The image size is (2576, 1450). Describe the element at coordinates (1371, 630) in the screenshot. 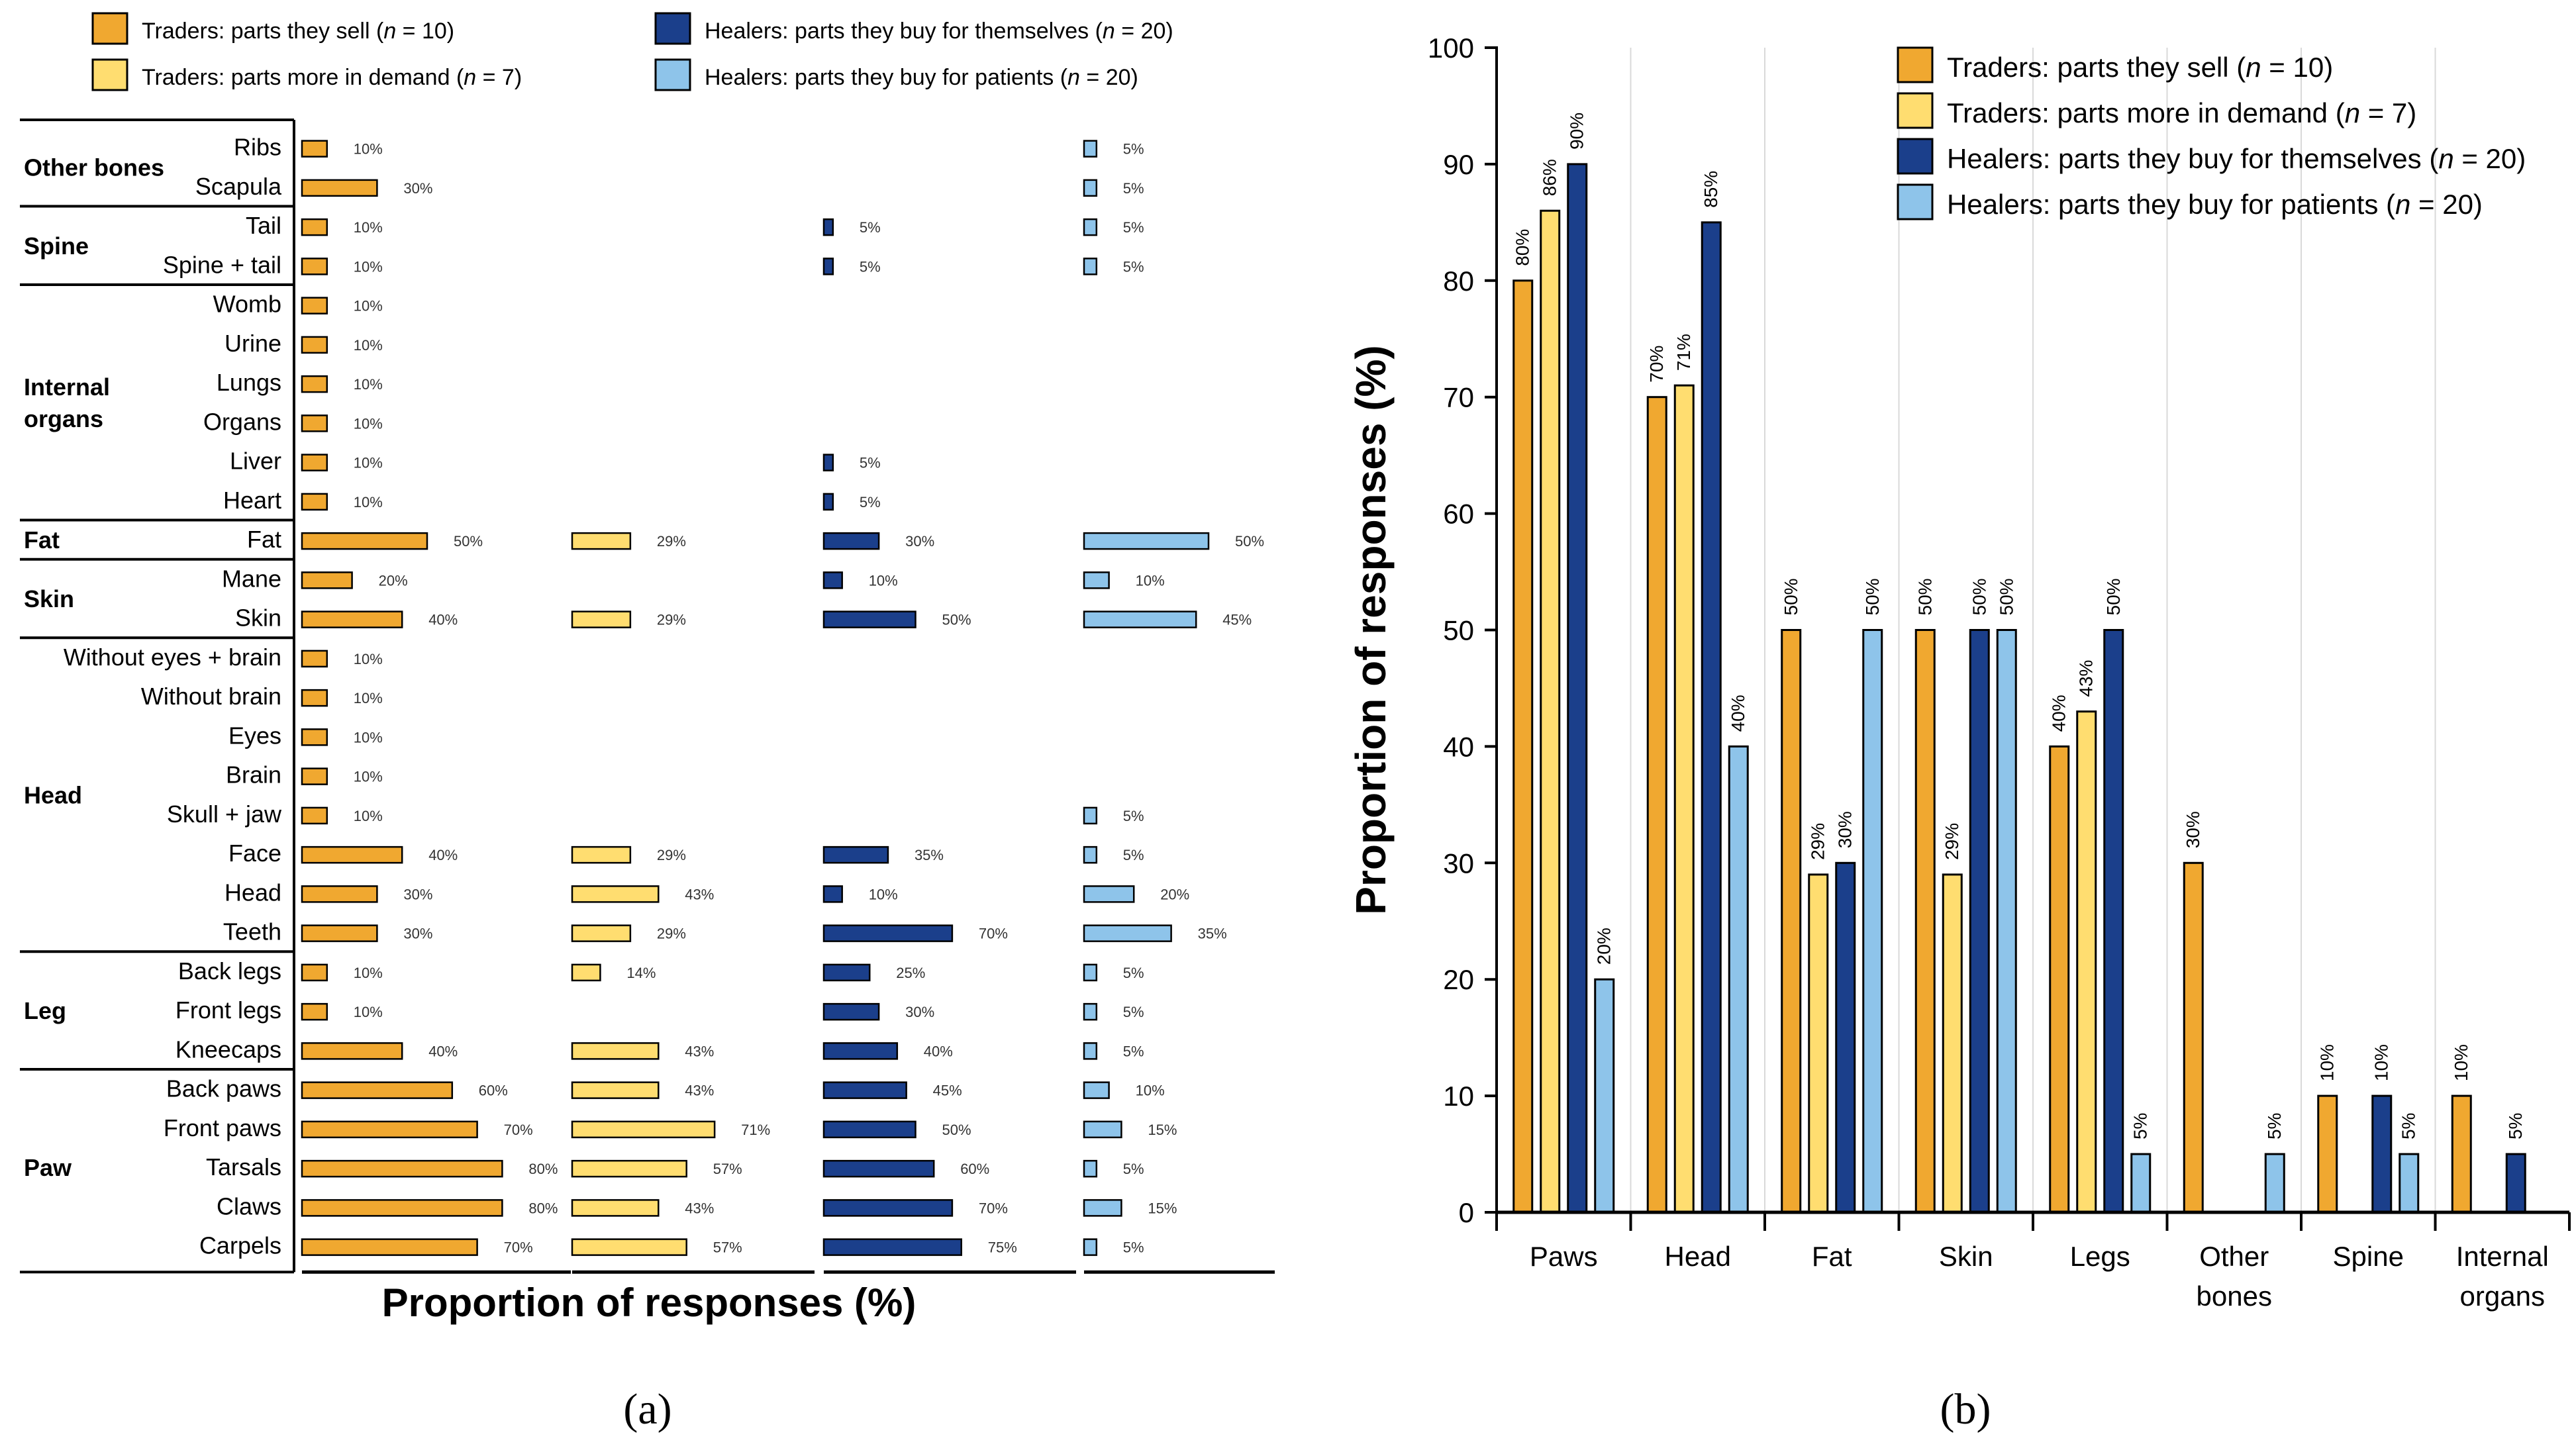

I see `y-axis-title: Proportion of responses (%)` at that location.